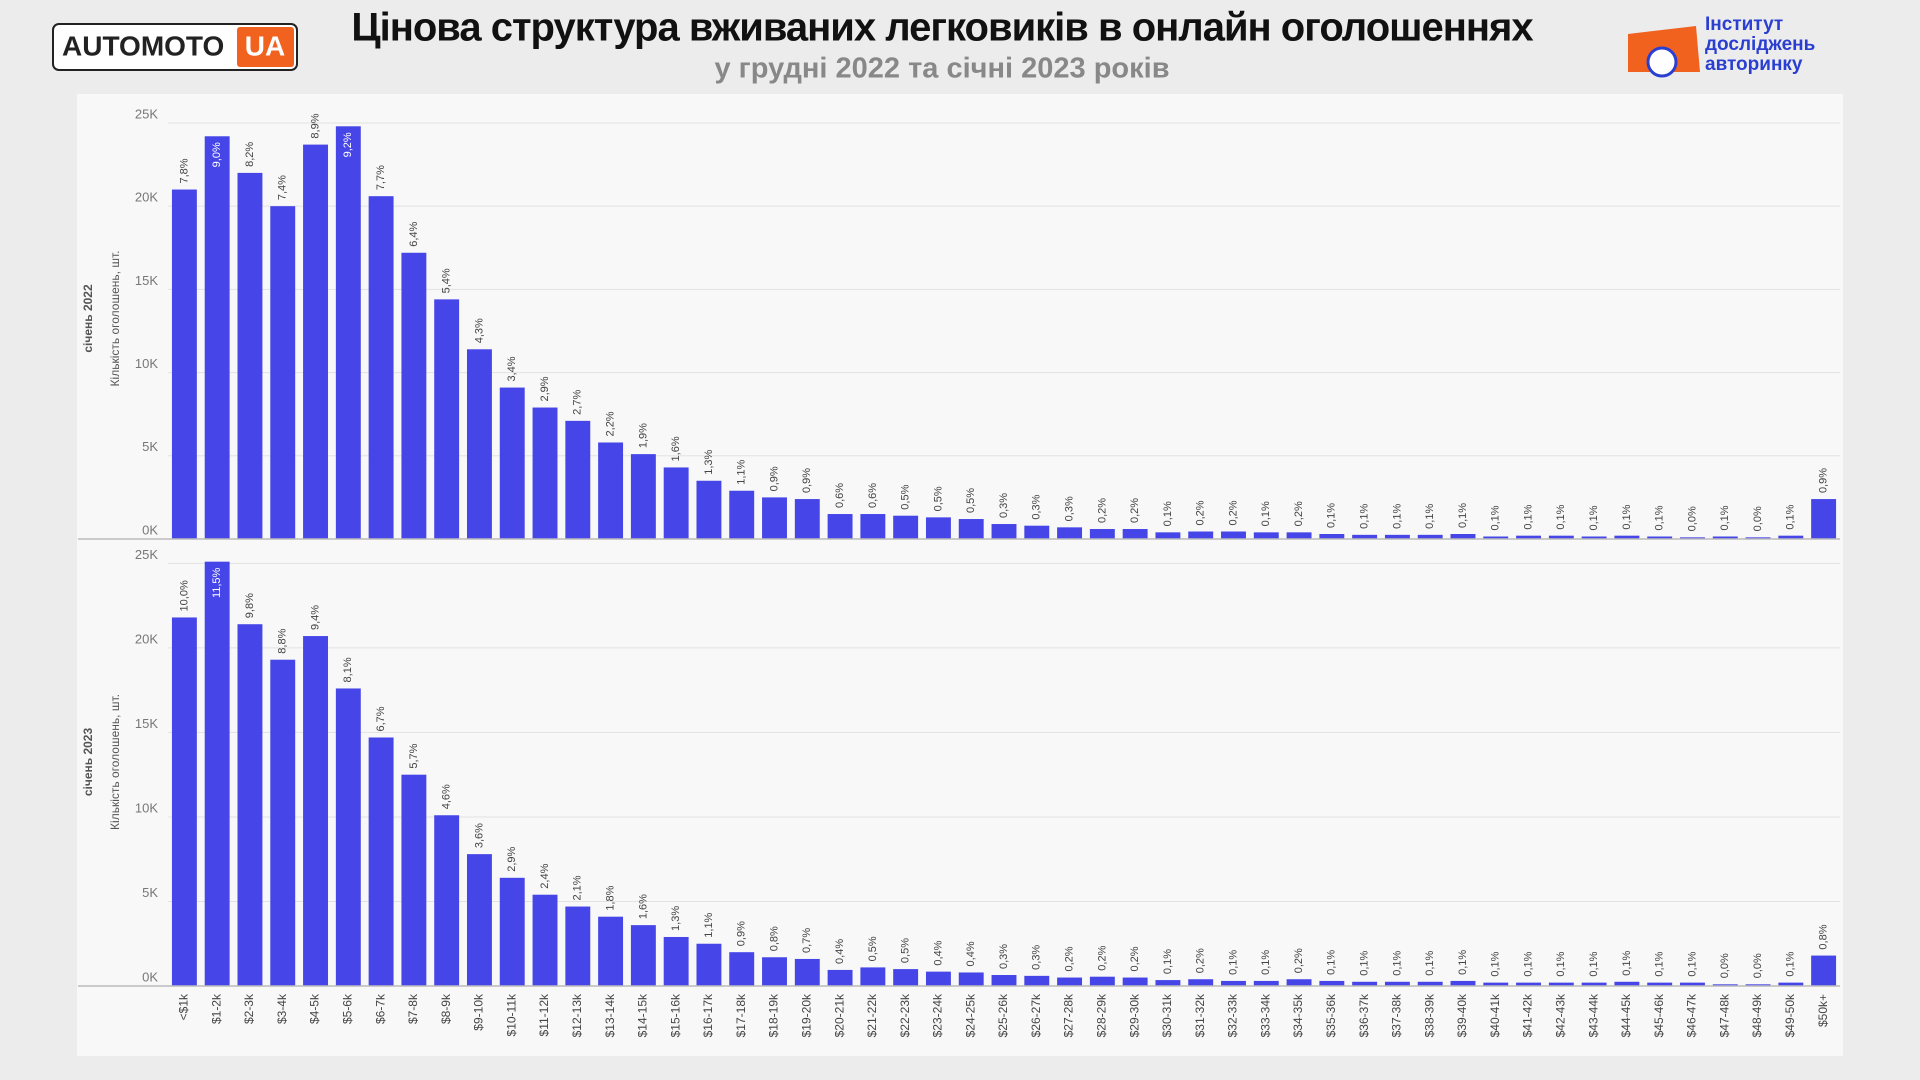  What do you see at coordinates (1823, 1010) in the screenshot?
I see `x-tick-label: $50k+` at bounding box center [1823, 1010].